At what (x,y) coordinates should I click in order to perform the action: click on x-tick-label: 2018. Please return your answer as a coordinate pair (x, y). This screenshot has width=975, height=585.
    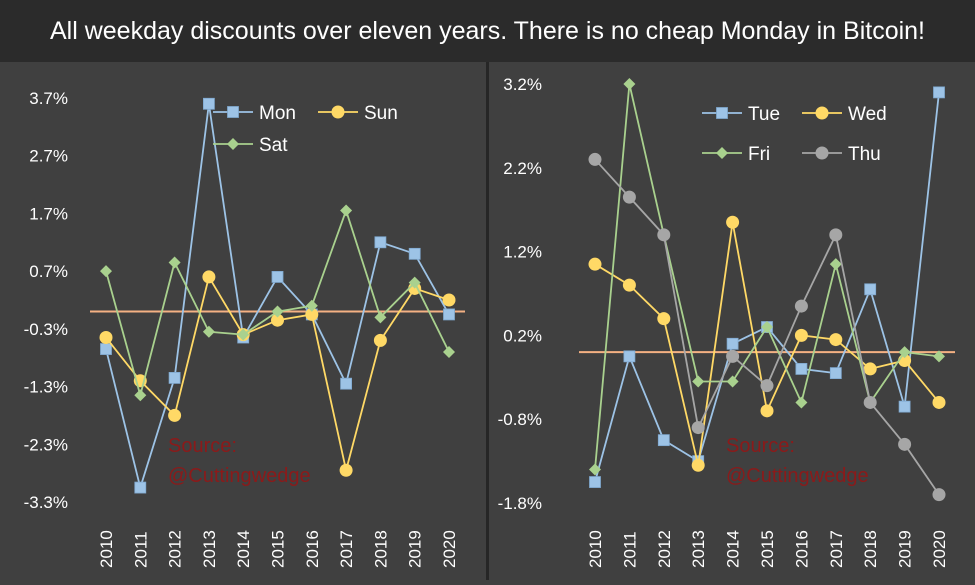
    Looking at the image, I should click on (870, 549).